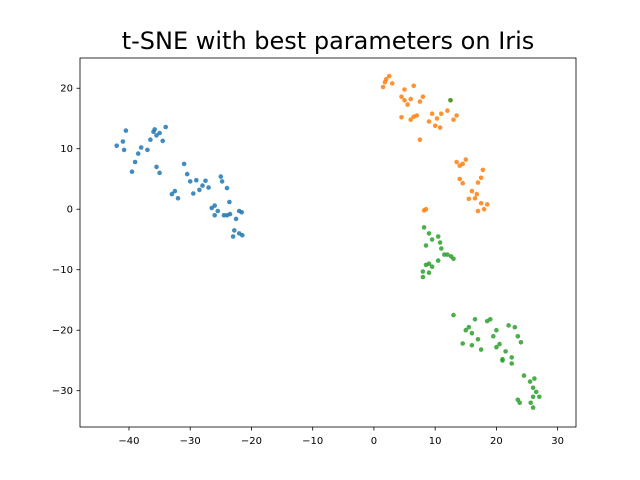 This screenshot has height=480, width=640. I want to click on x-tick-label: −40, so click(128, 441).